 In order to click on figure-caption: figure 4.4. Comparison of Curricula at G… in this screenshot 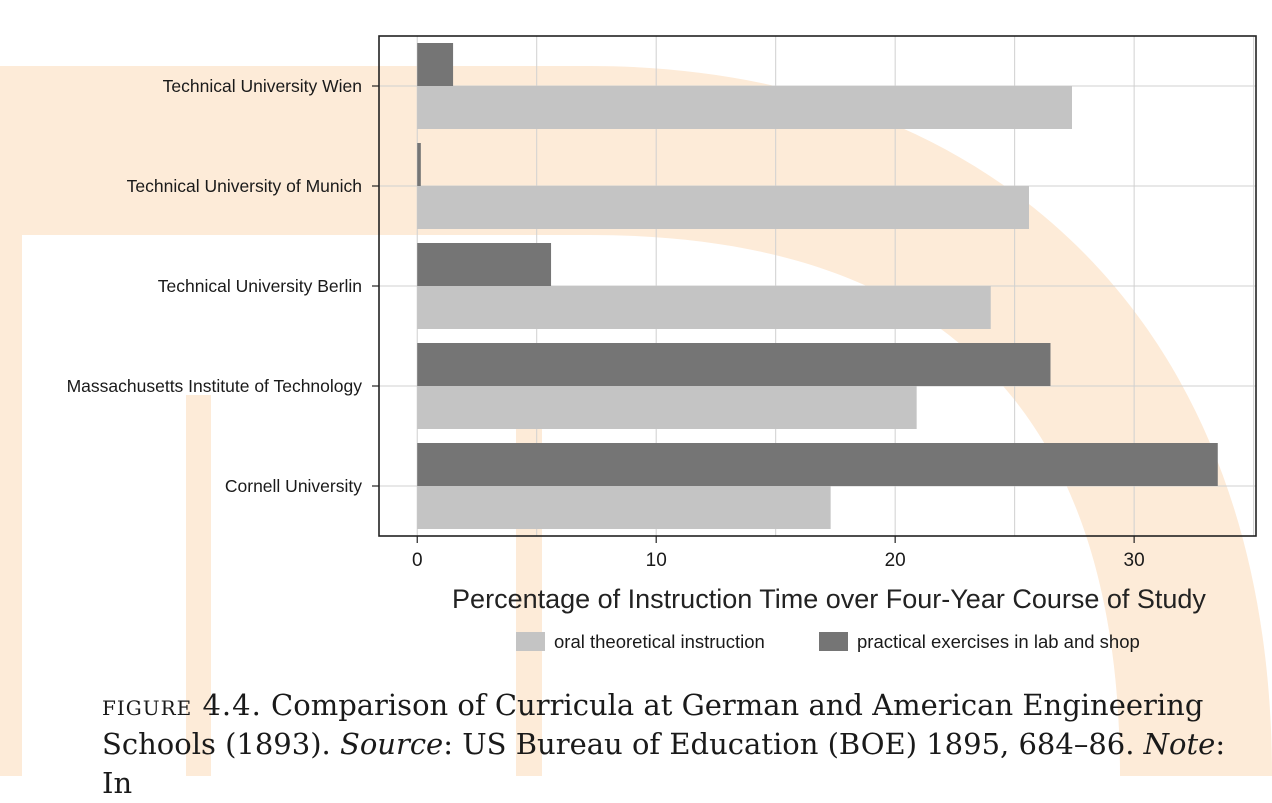, I will do `click(672, 744)`.